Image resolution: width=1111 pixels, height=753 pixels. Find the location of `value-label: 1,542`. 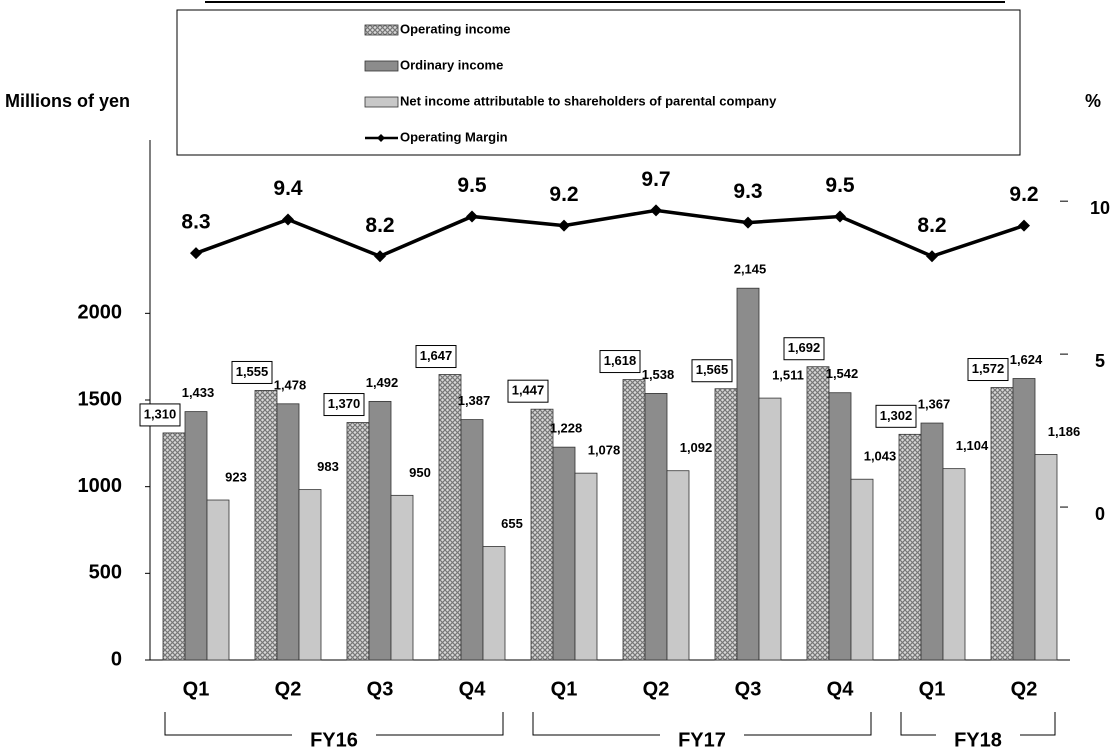

value-label: 1,542 is located at coordinates (842, 373).